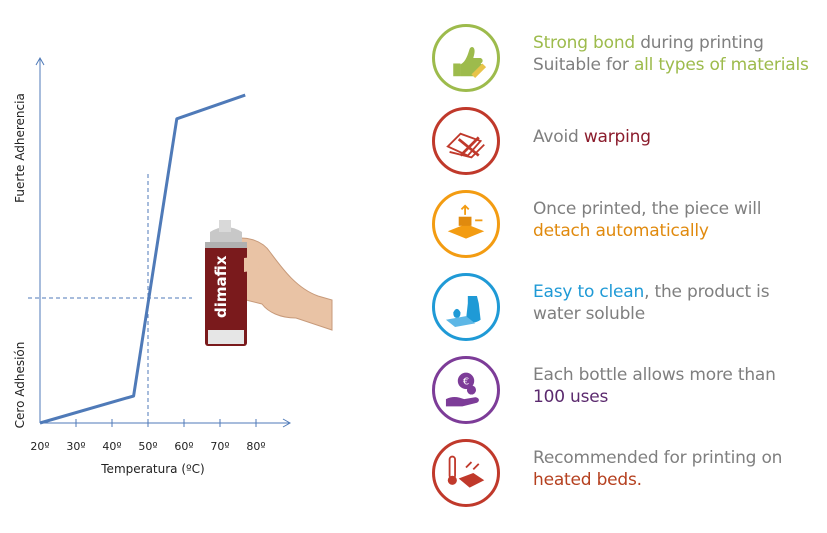 The width and height of the screenshot is (827, 533). I want to click on feature-text-line: Once printed, the piece will, so click(680, 209).